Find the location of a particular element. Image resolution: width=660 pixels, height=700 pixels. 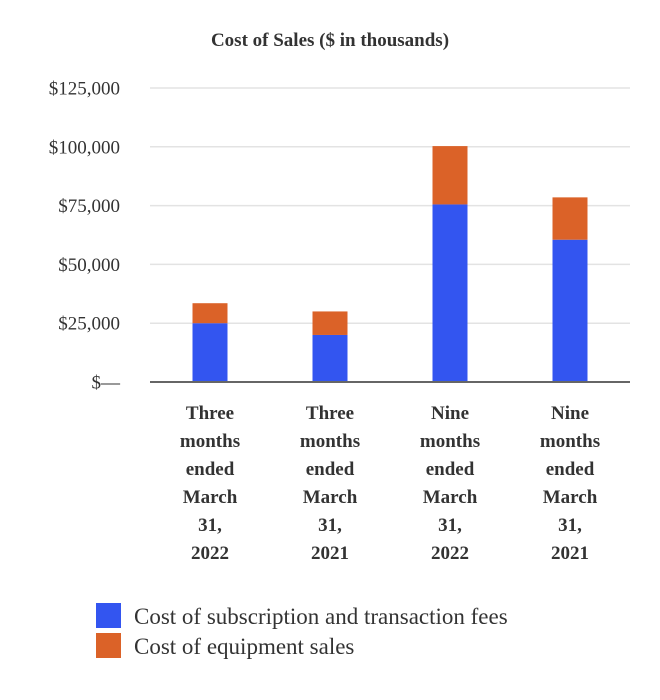

y-tick-label: $100,000 is located at coordinates (84, 147).